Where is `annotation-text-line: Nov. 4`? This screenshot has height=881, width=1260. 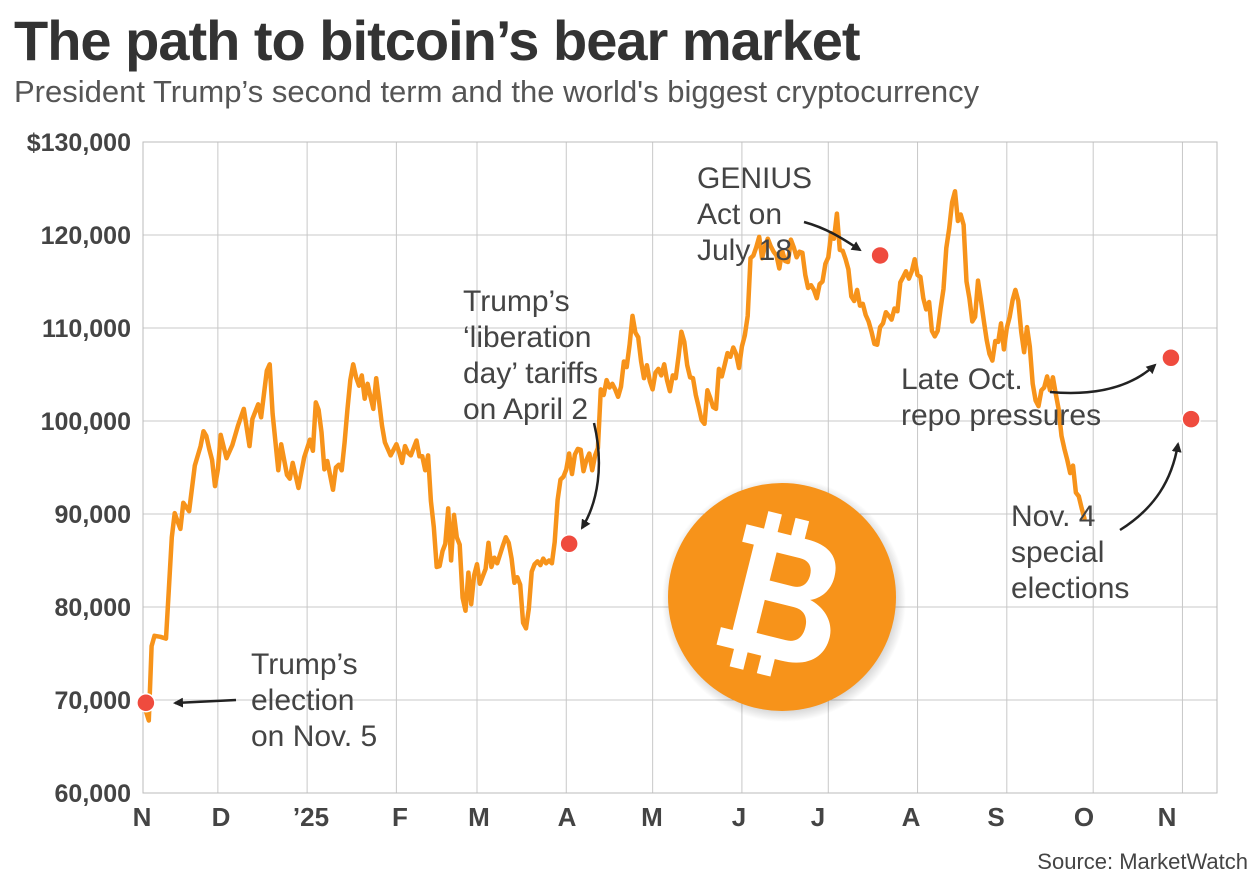 annotation-text-line: Nov. 4 is located at coordinates (1053, 516).